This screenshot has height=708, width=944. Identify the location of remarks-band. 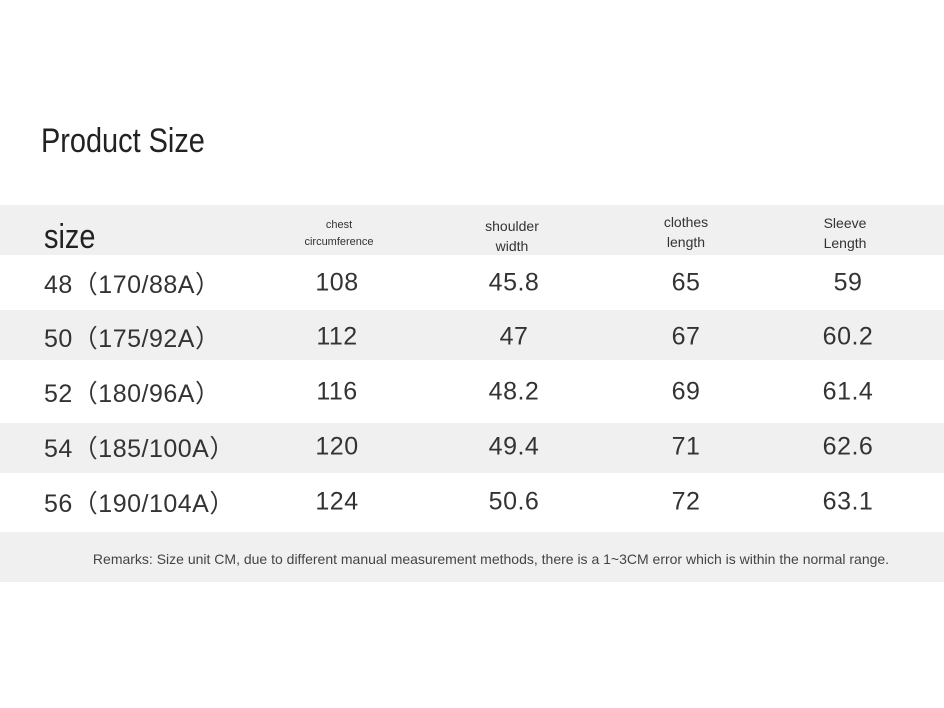
(472, 557).